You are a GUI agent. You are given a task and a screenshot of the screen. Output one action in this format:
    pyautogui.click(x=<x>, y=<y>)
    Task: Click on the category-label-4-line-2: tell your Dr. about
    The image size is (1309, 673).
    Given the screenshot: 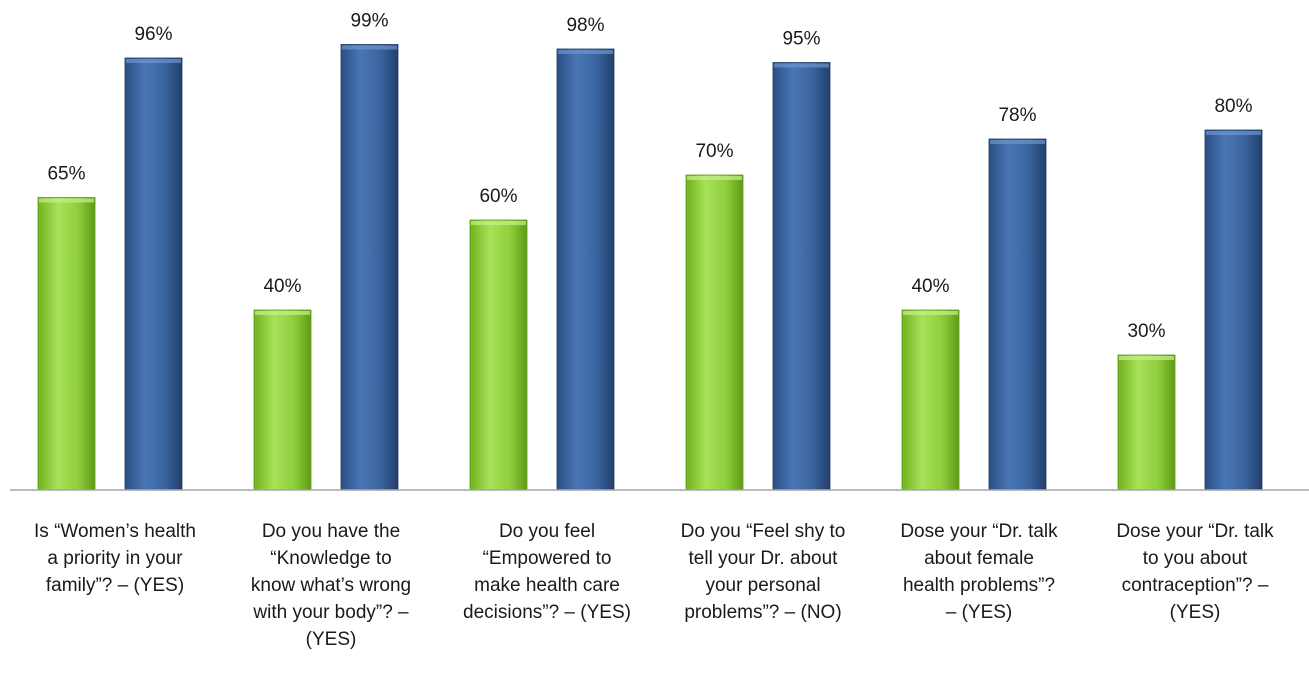 What is the action you would take?
    pyautogui.click(x=764, y=558)
    